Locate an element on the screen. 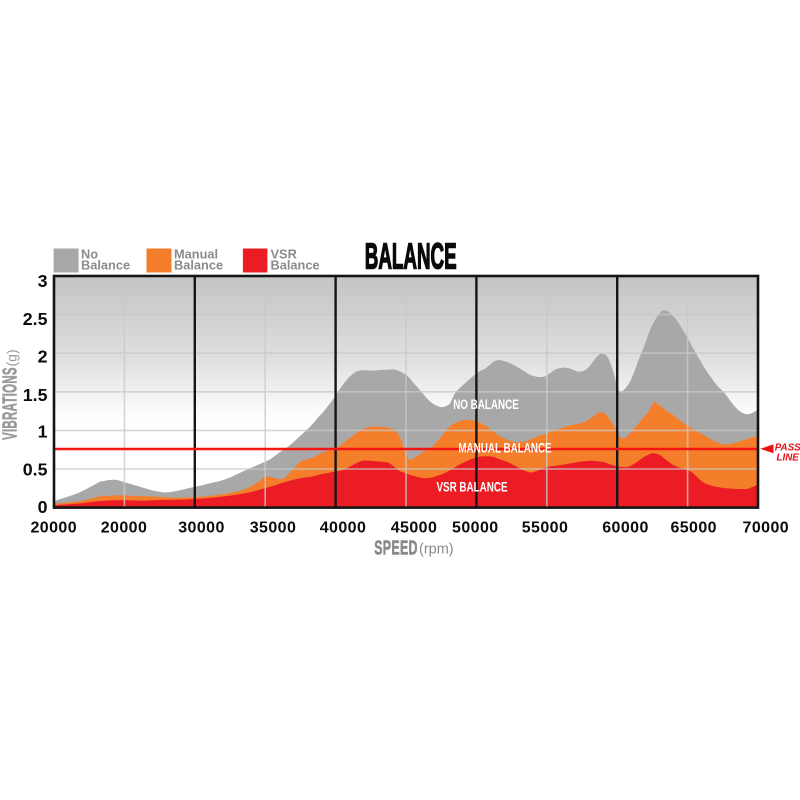 This screenshot has height=800, width=800. svg-text: 55000 is located at coordinates (545, 528).